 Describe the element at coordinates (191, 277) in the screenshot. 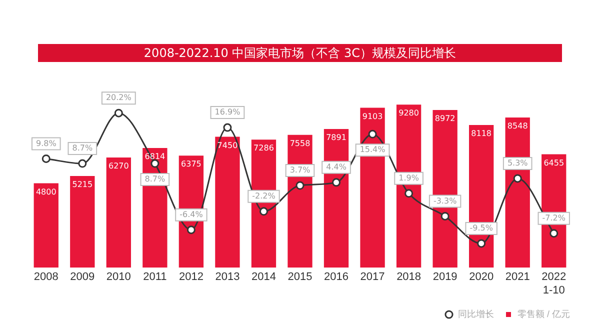

I see `x-tick-label: 2012` at that location.